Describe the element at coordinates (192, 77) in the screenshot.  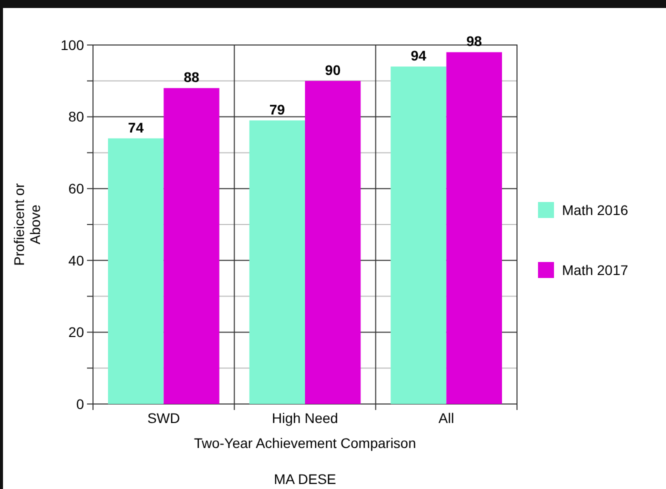
I see `data-label: 88` at that location.